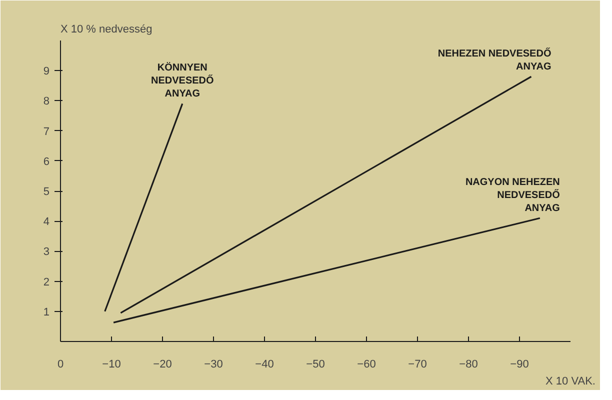  What do you see at coordinates (46, 162) in the screenshot?
I see `y-tick-label: 6` at bounding box center [46, 162].